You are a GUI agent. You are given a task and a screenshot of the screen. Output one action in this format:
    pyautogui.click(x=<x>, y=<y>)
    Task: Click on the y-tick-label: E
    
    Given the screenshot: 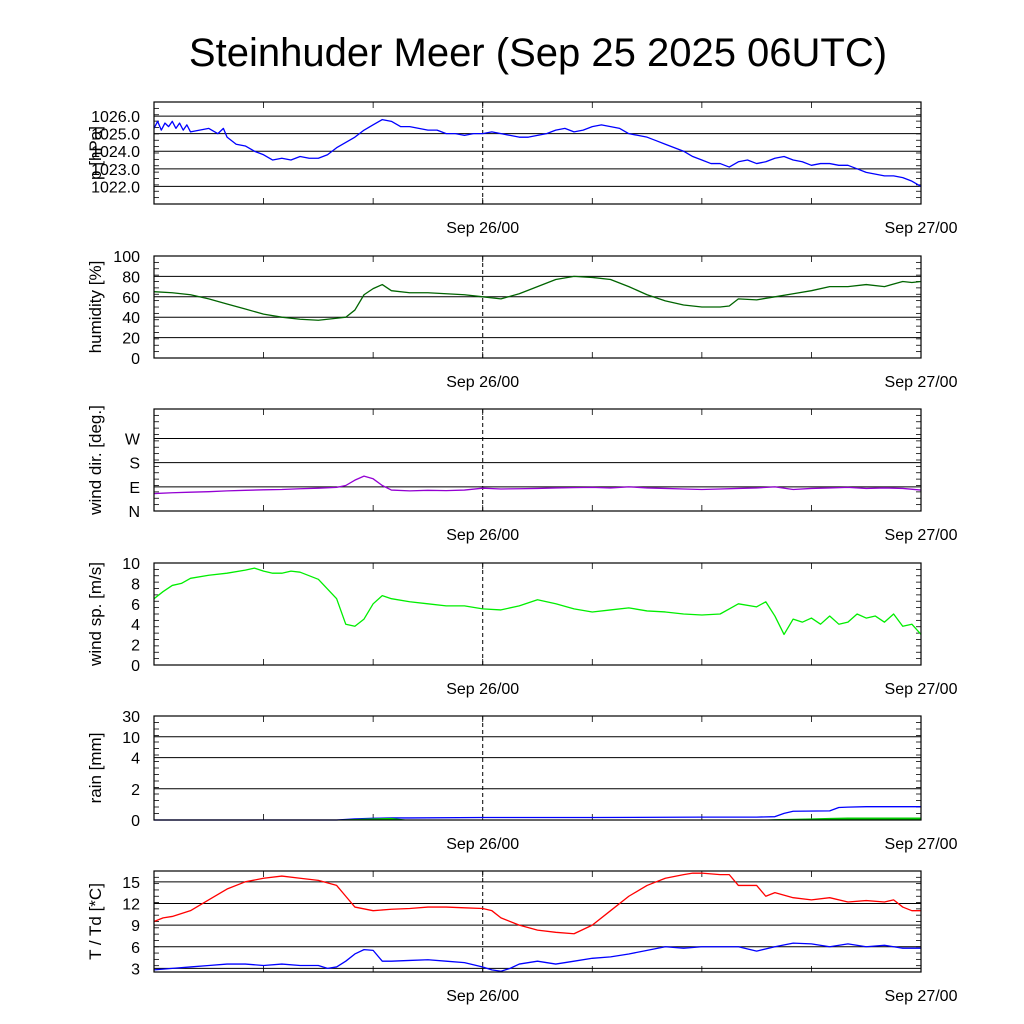 What is the action you would take?
    pyautogui.click(x=134, y=488)
    